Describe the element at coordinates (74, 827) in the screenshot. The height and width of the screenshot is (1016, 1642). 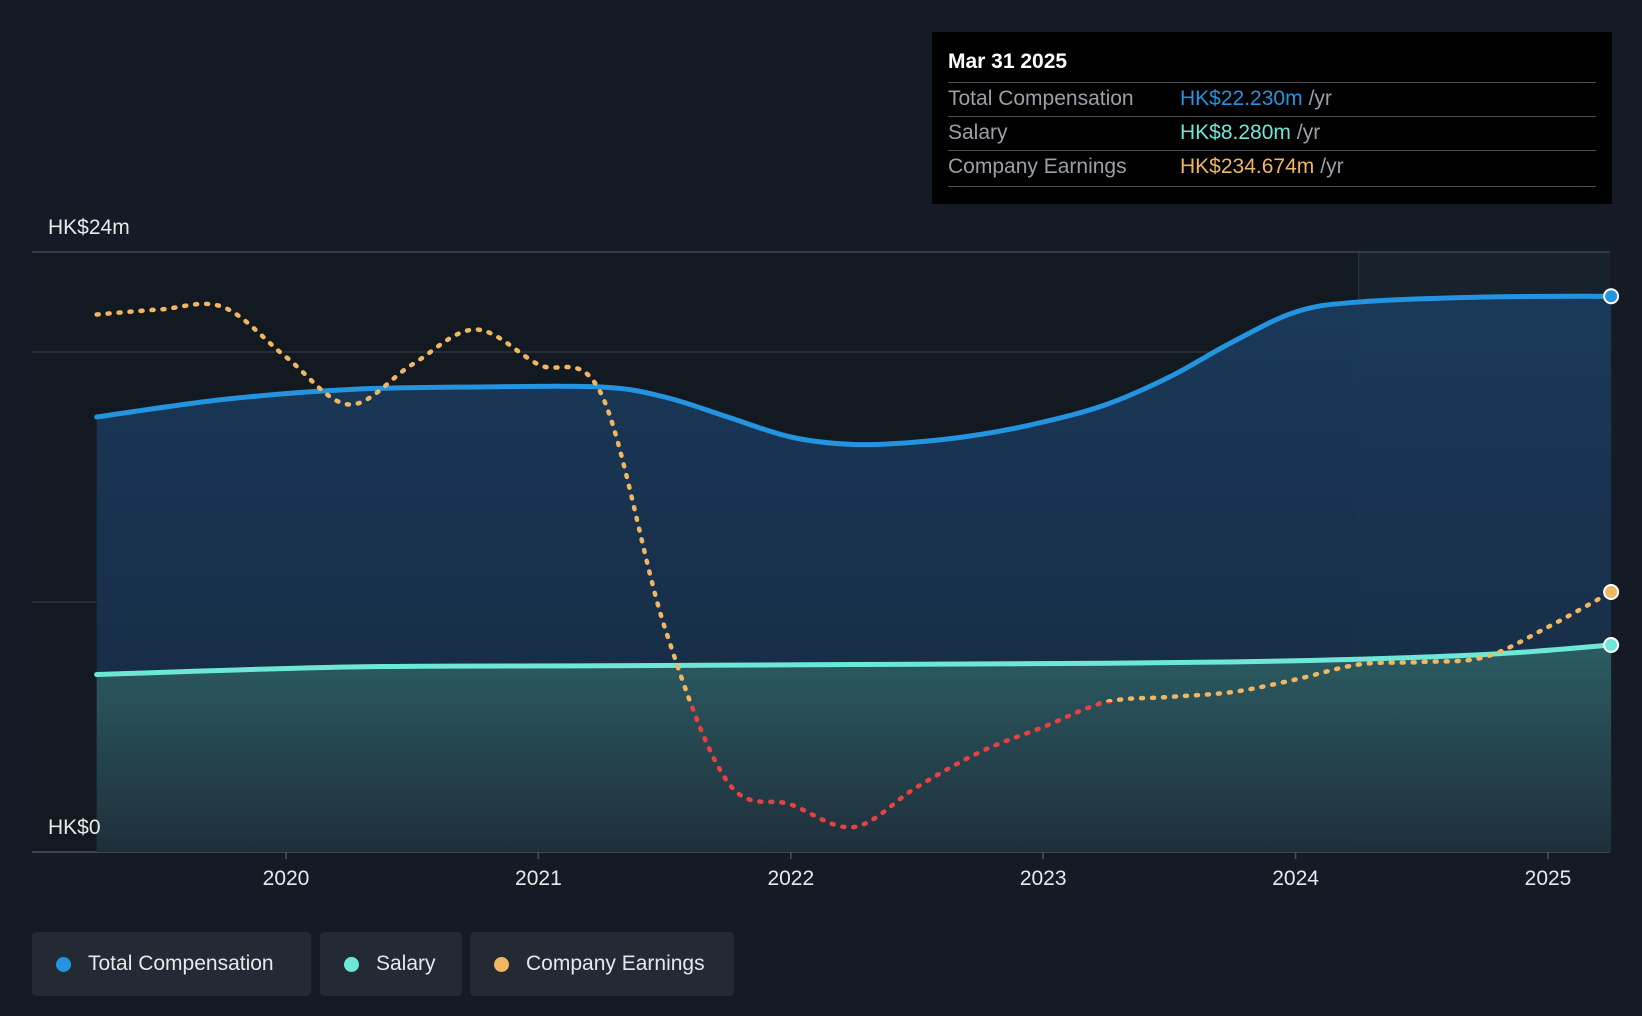
I see `y-axis-bottom-label: HK$0` at that location.